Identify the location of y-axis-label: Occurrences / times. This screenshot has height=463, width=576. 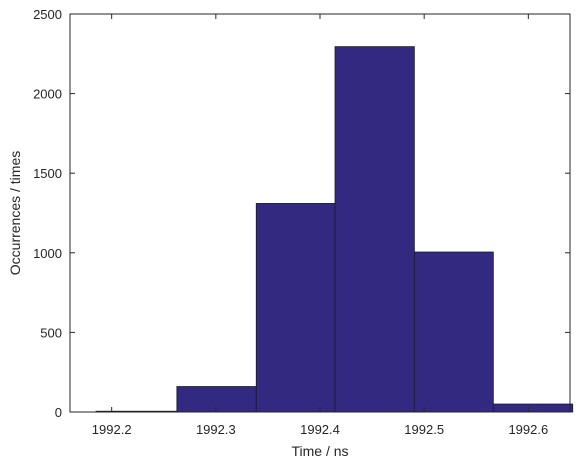
(15, 213).